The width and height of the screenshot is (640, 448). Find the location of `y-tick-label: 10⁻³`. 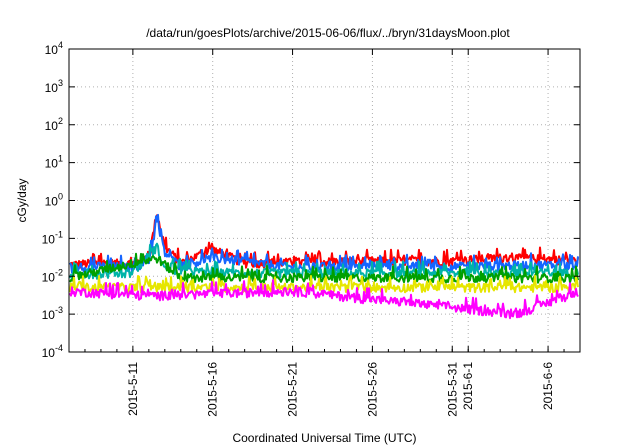

y-tick-label: 10⁻³ is located at coordinates (52, 313).